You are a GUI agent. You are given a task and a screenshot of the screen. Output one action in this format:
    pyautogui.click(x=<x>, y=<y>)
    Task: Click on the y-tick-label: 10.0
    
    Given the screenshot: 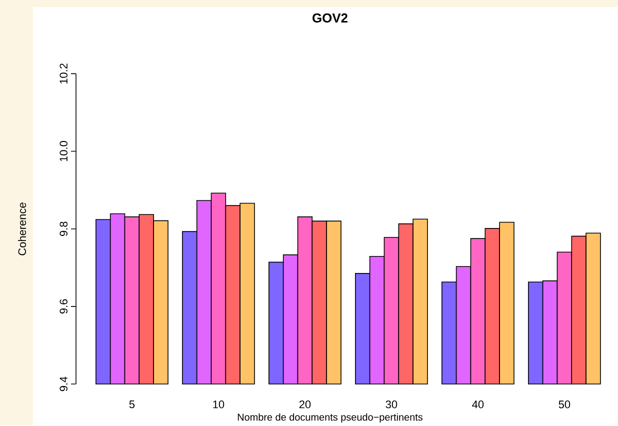 What is the action you would take?
    pyautogui.click(x=64, y=151)
    